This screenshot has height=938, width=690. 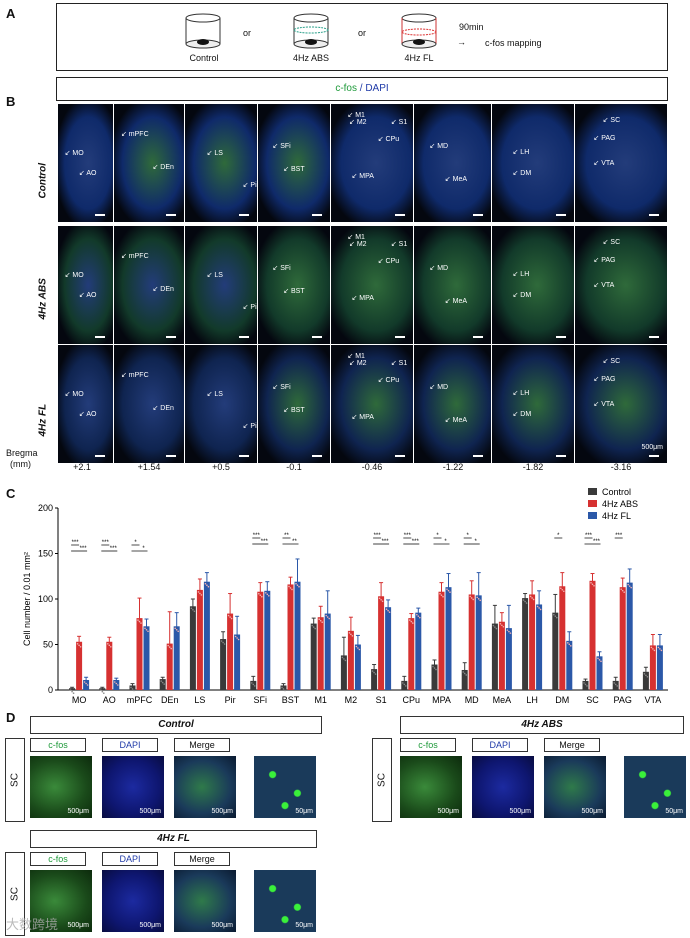 I want to click on region-label: ↙ AO, so click(x=87, y=173).